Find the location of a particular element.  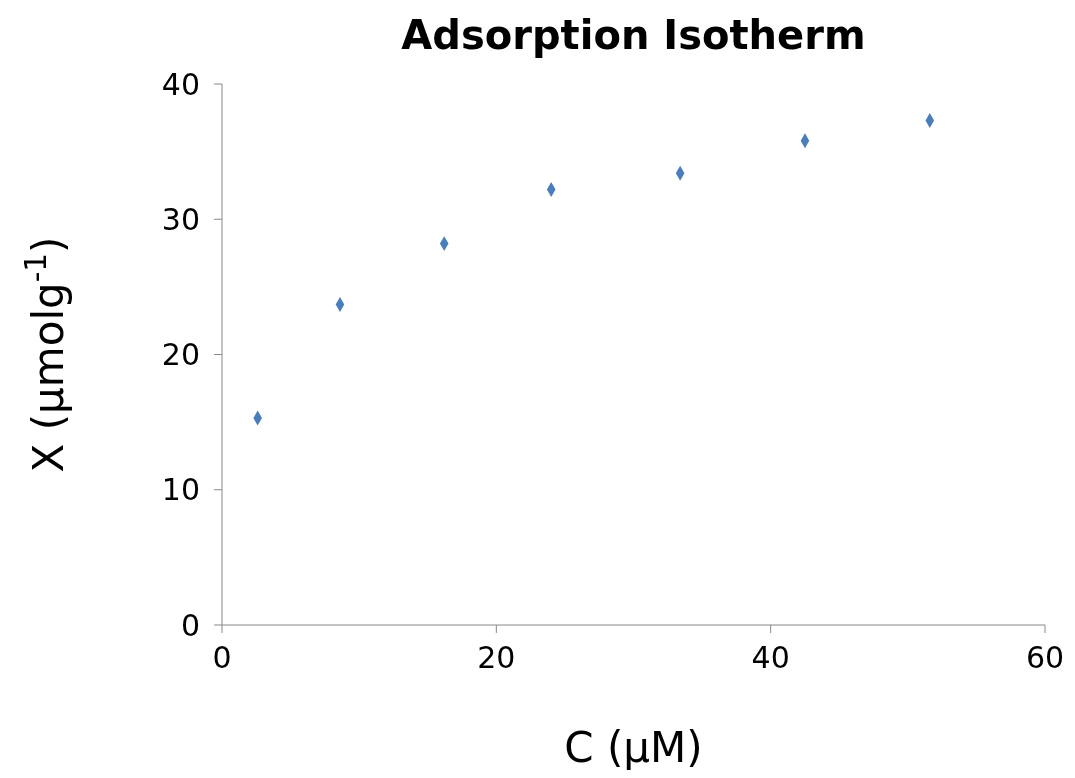

x-tick-label: 0 is located at coordinates (222, 658).